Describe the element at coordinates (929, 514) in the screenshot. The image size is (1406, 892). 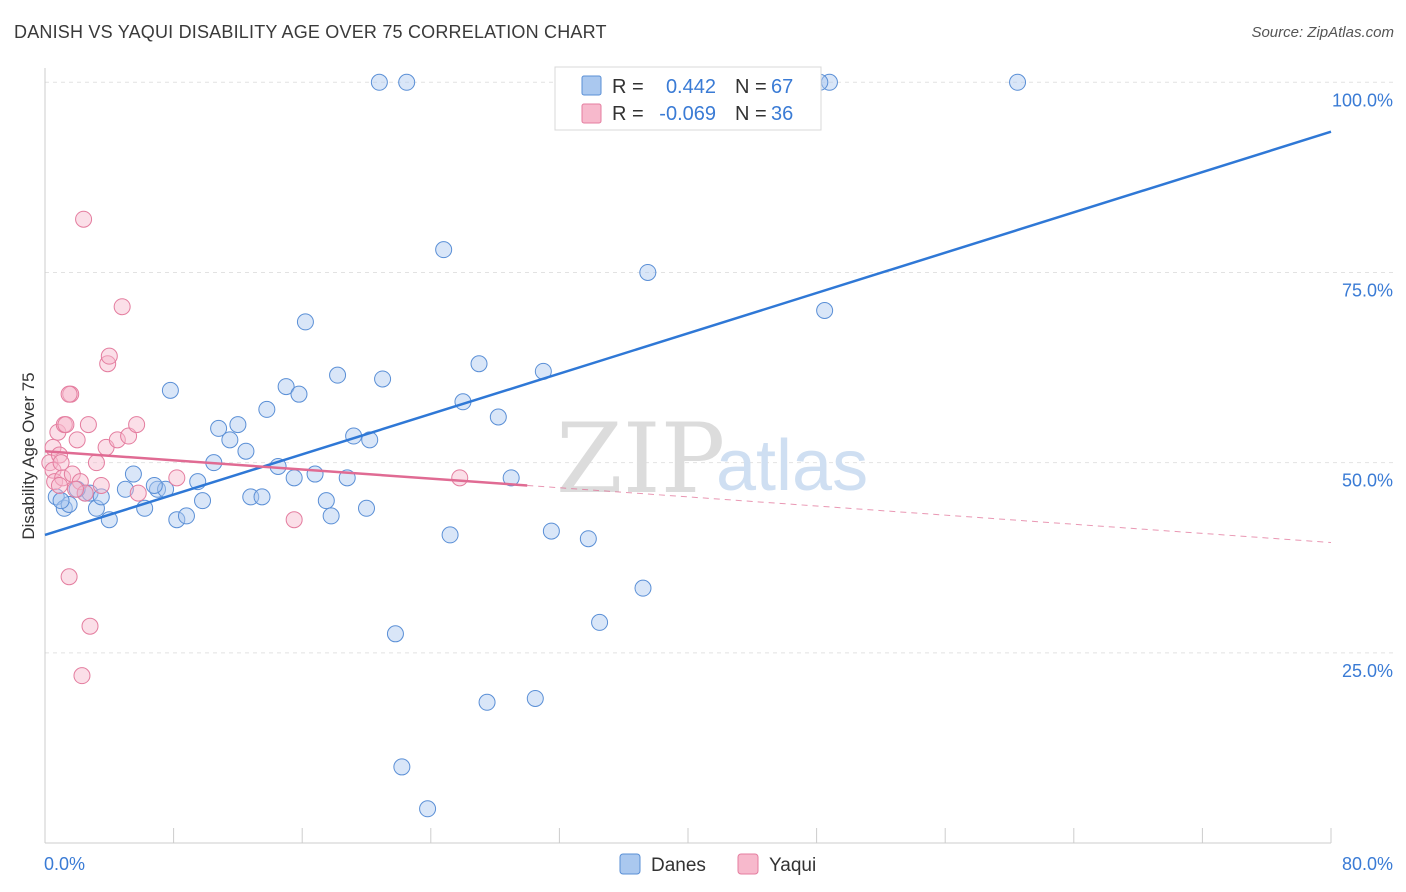
I see `yaqui-trend-extension` at that location.